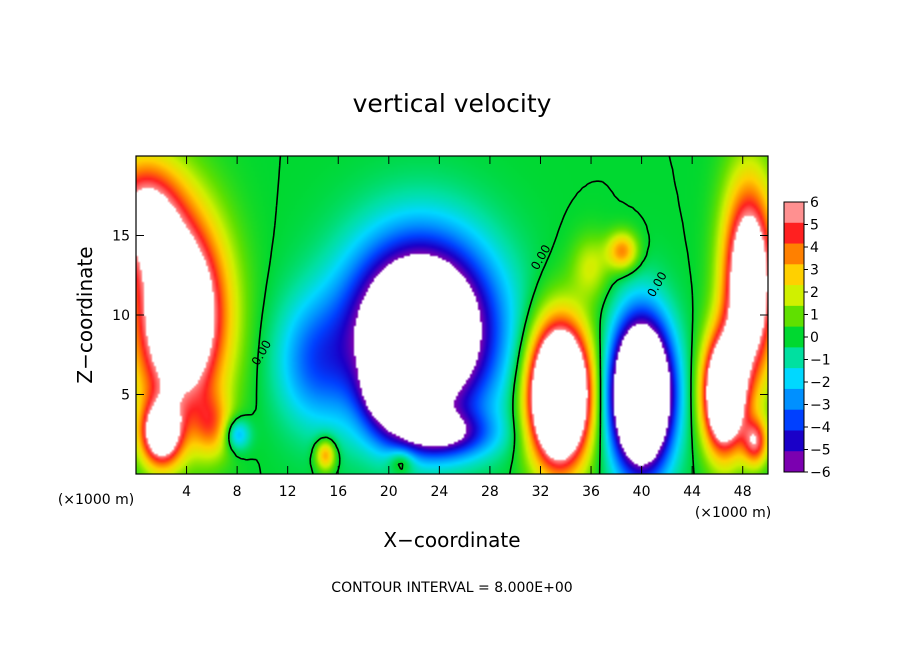 The height and width of the screenshot is (654, 904). What do you see at coordinates (820, 361) in the screenshot?
I see `colorbar-label: −1` at bounding box center [820, 361].